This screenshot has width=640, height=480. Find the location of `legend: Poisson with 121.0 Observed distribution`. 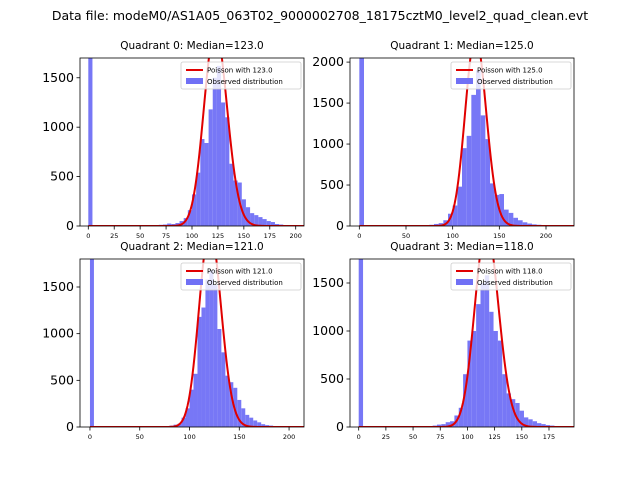

legend: Poisson with 121.0 Observed distribution is located at coordinates (241, 276).